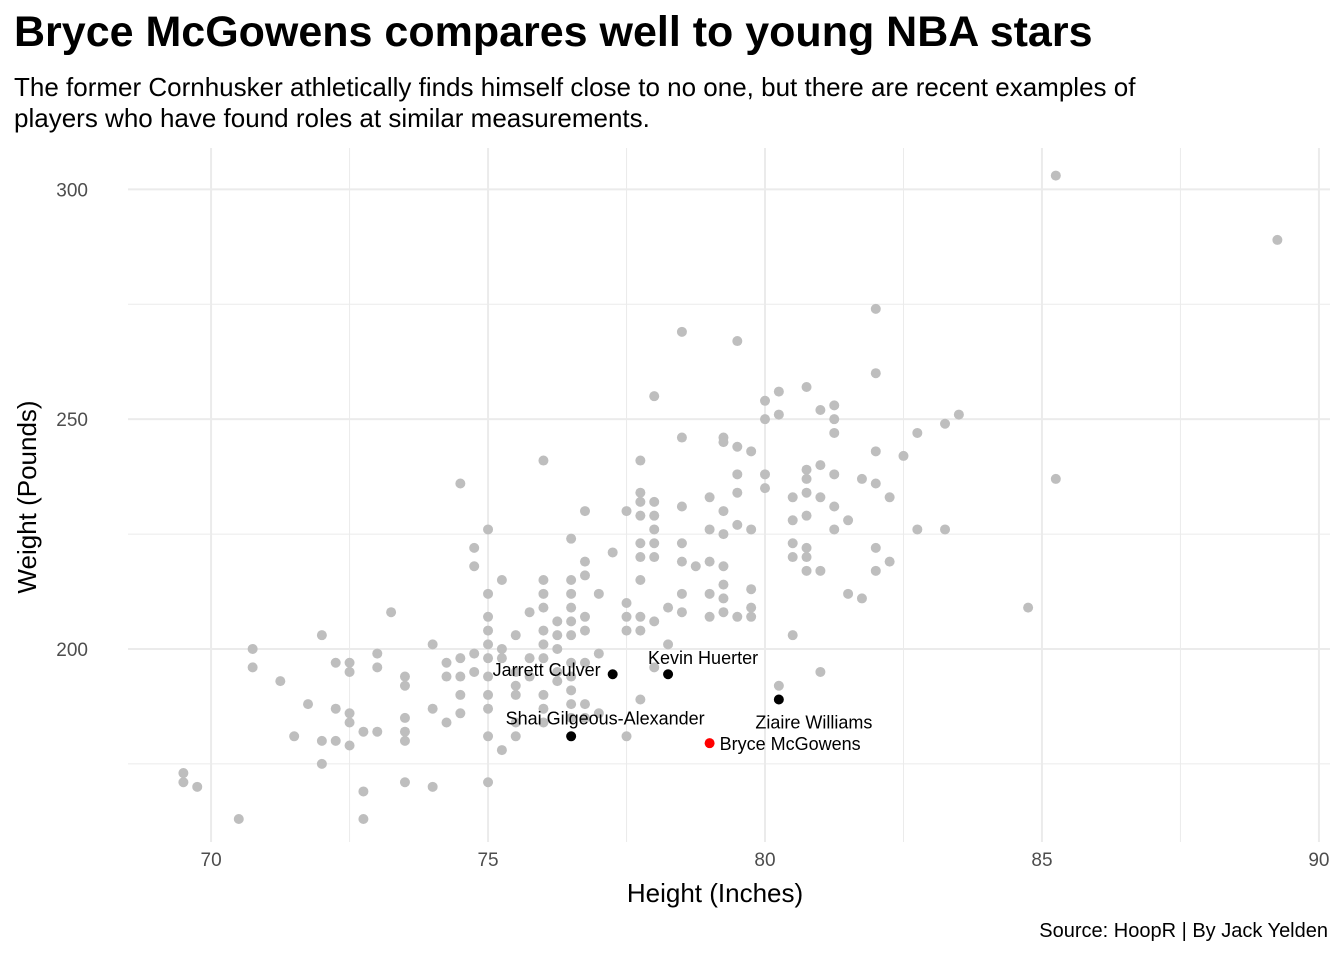 The height and width of the screenshot is (960, 1344). Describe the element at coordinates (547, 670) in the screenshot. I see `highlight-label: Jarrett Culver` at that location.